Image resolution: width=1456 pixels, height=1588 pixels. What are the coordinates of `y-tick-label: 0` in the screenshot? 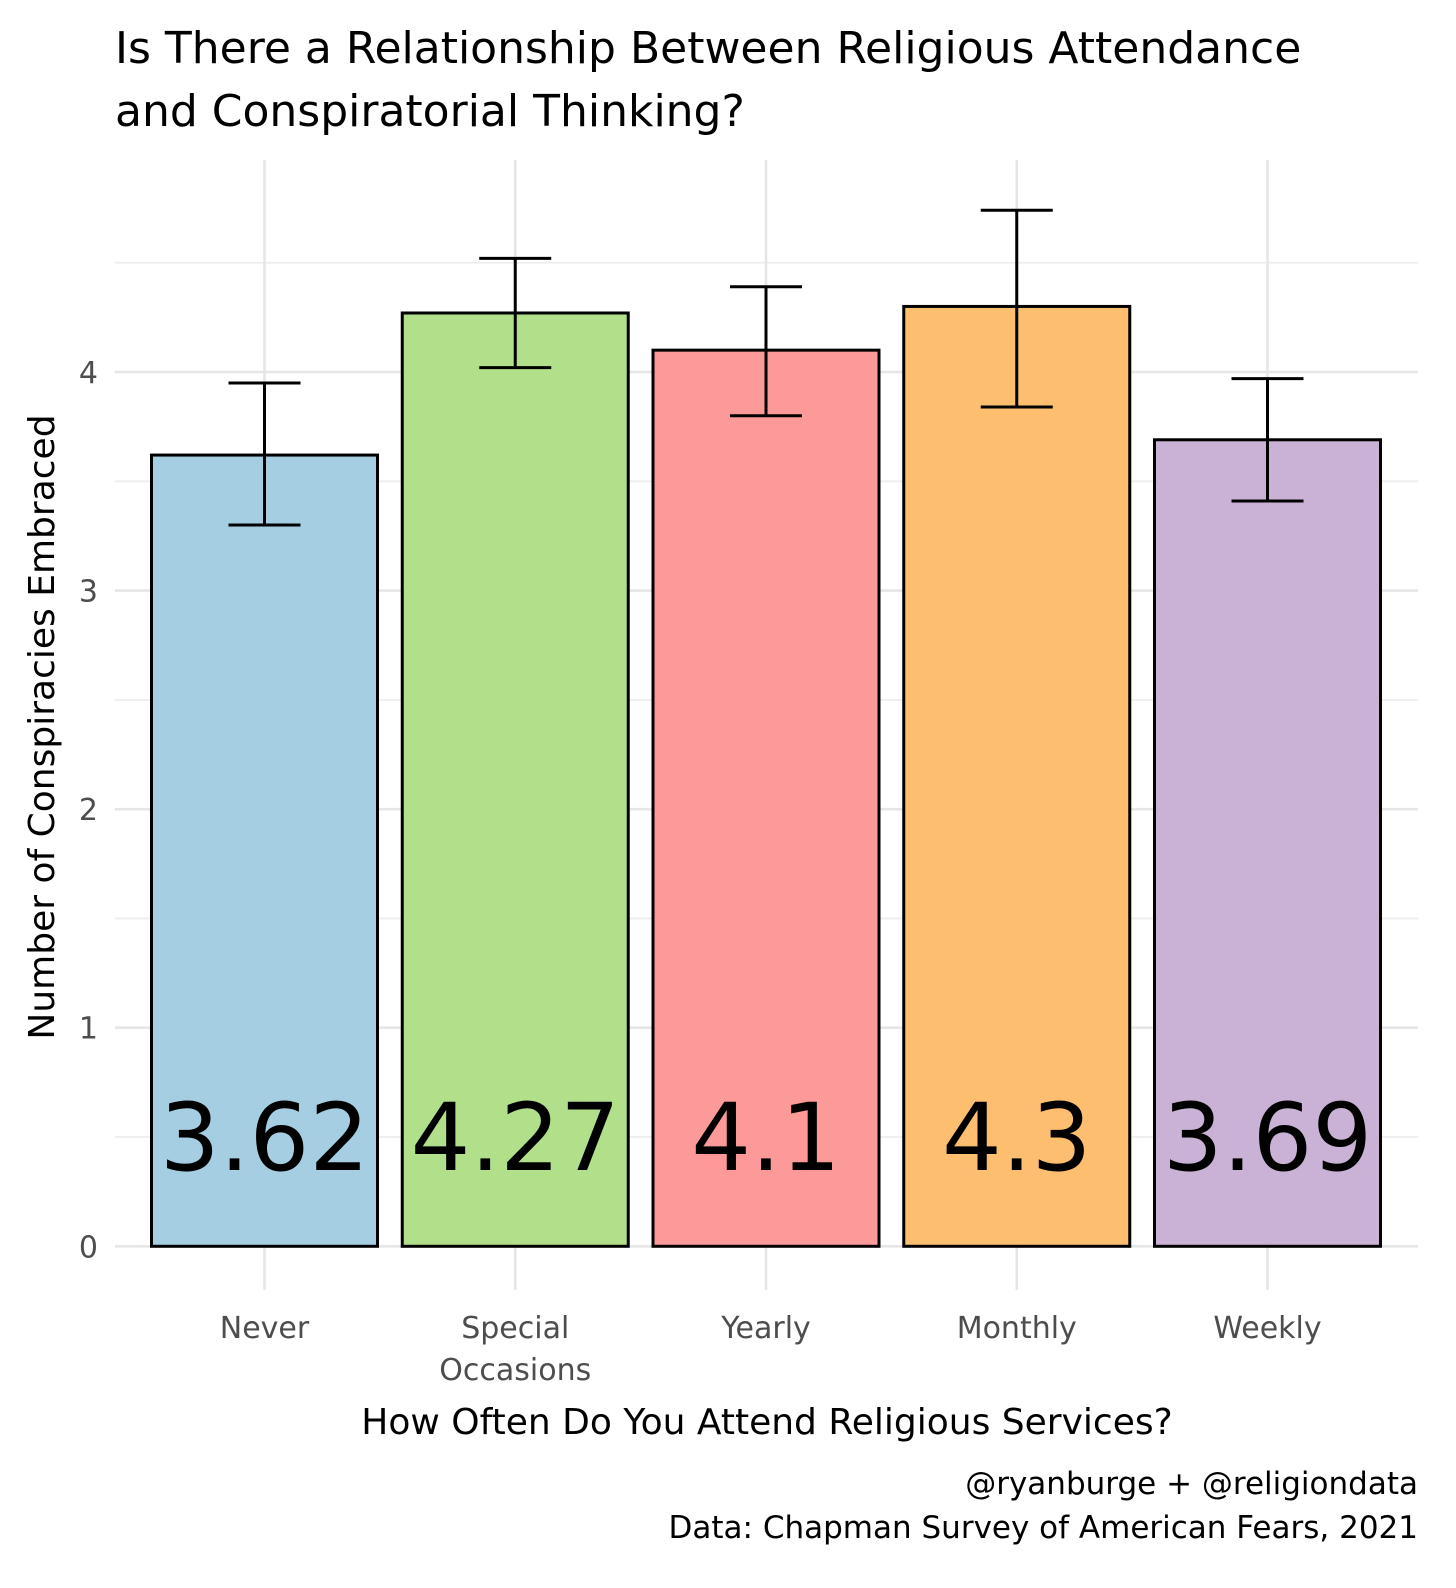 It's located at (88, 1247).